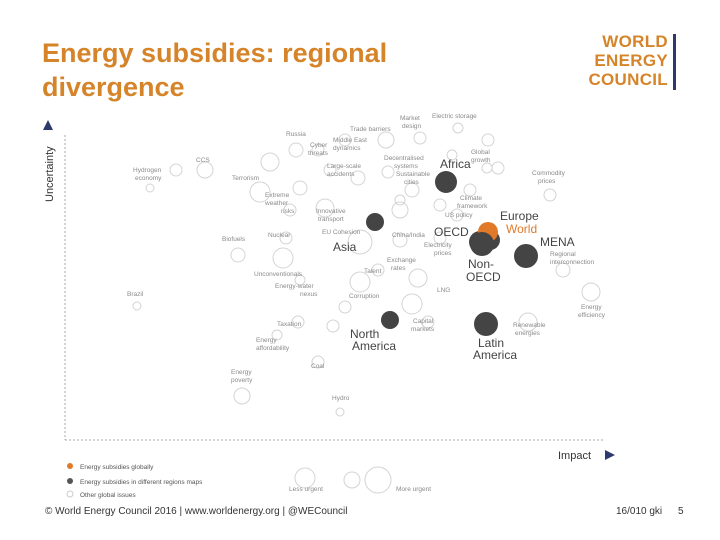 Image resolution: width=720 pixels, height=540 pixels. What do you see at coordinates (495, 355) in the screenshot?
I see `latin-america-label-2: America` at bounding box center [495, 355].